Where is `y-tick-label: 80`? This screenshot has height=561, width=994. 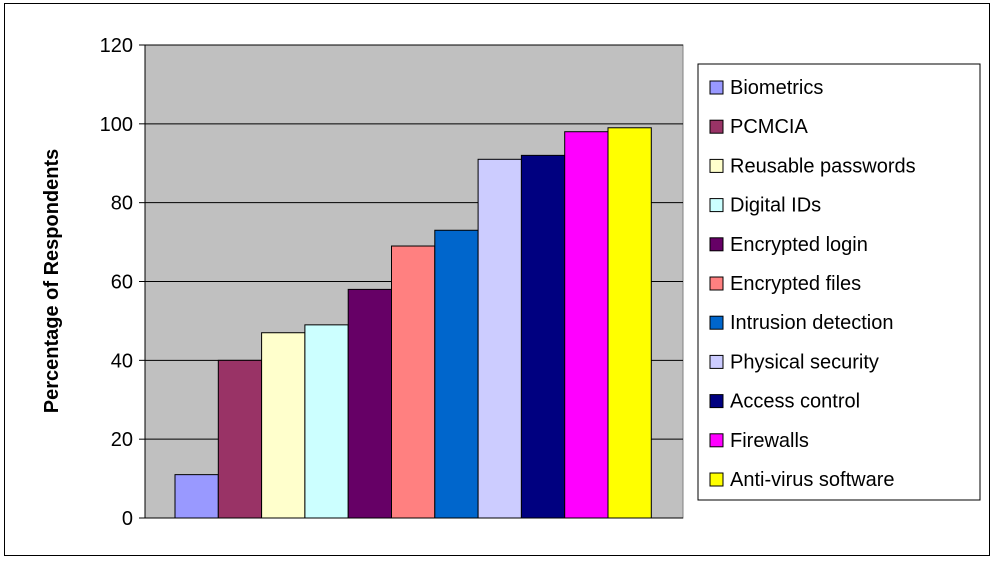 y-tick-label: 80 is located at coordinates (122, 204).